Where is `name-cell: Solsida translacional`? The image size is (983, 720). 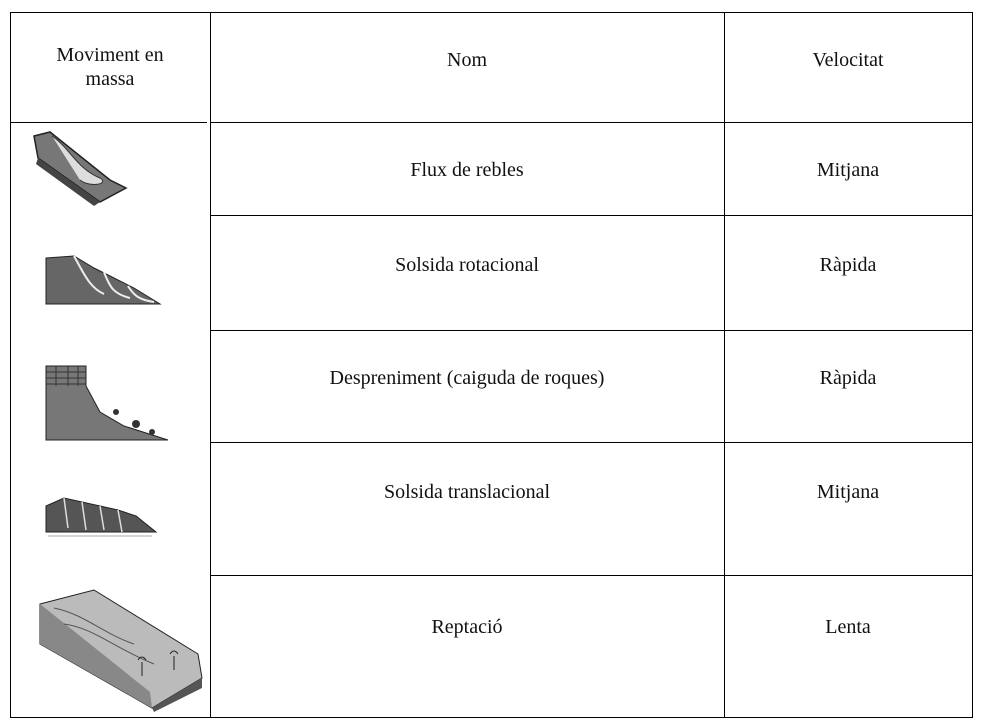
name-cell: Solsida translacional is located at coordinates (467, 492).